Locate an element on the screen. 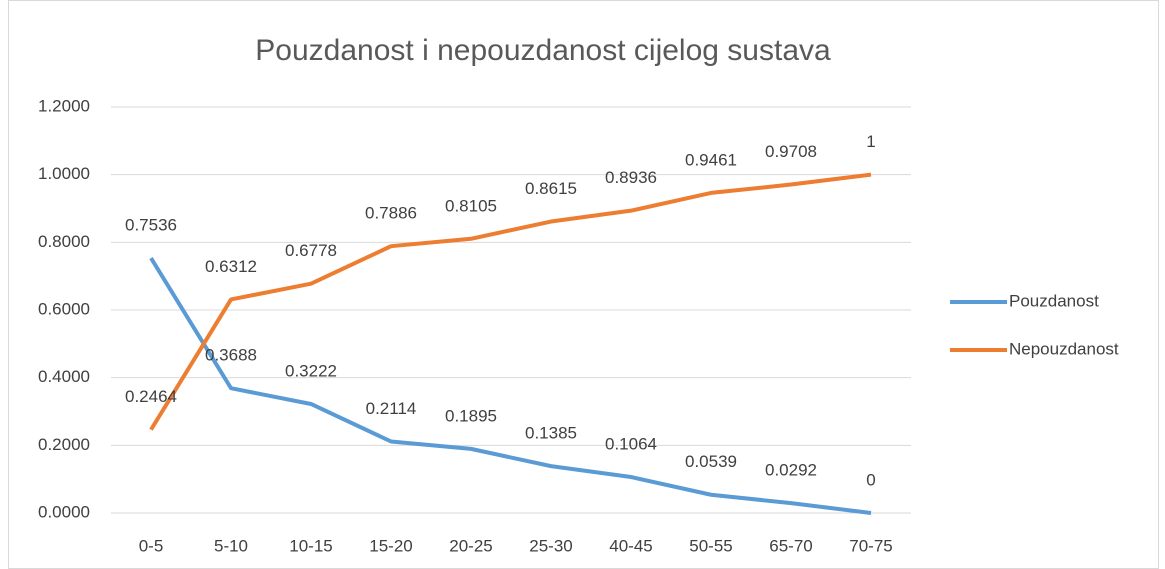 This screenshot has height=569, width=1165. data-label: 0.9461 is located at coordinates (711, 159).